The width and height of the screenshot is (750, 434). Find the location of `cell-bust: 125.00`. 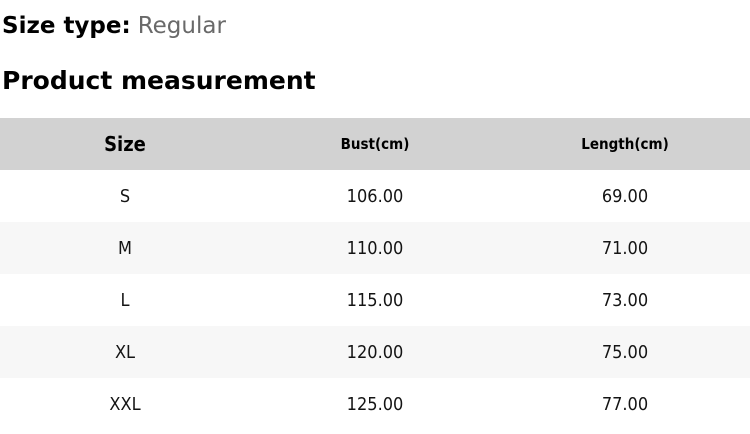

cell-bust: 125.00 is located at coordinates (375, 404).